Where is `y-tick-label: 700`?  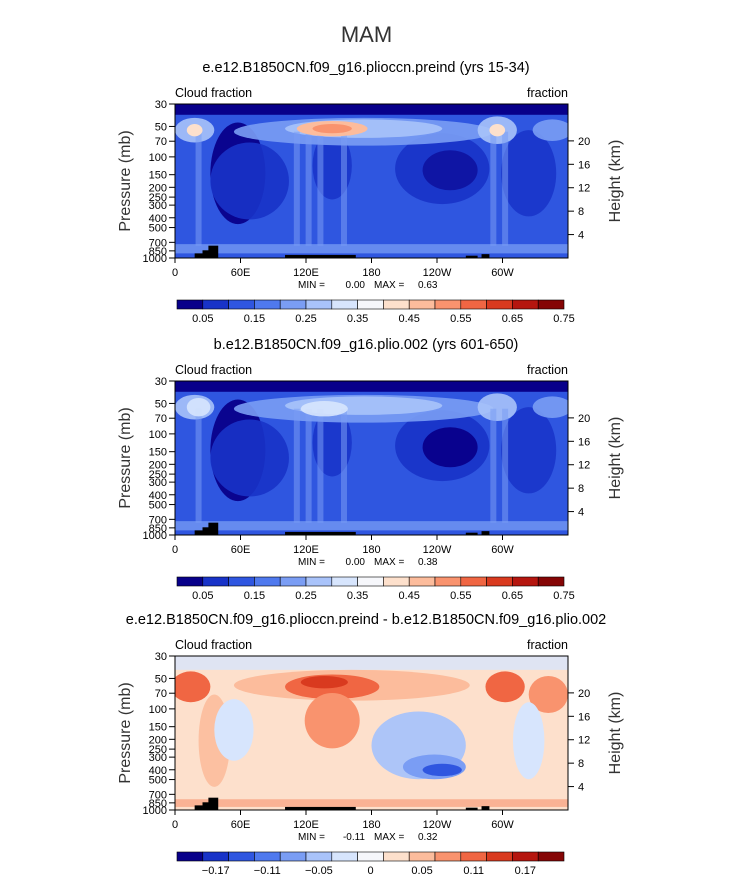 y-tick-label: 700 is located at coordinates (158, 795).